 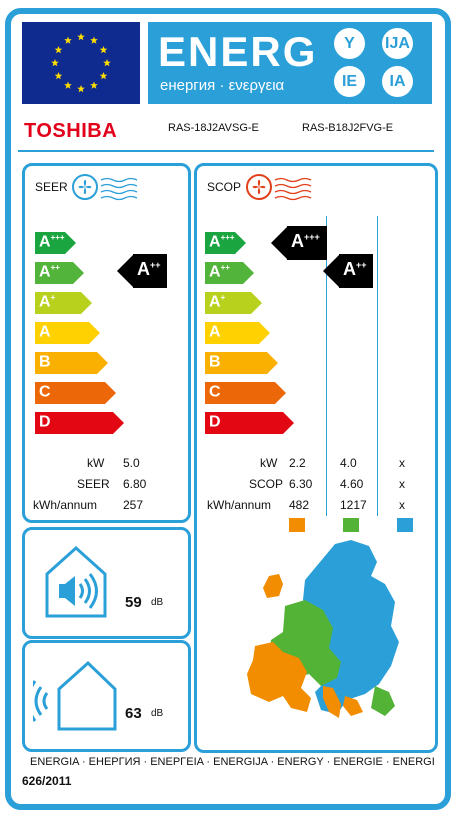 I want to click on outdoor-noise-unit: dB, so click(x=157, y=713).